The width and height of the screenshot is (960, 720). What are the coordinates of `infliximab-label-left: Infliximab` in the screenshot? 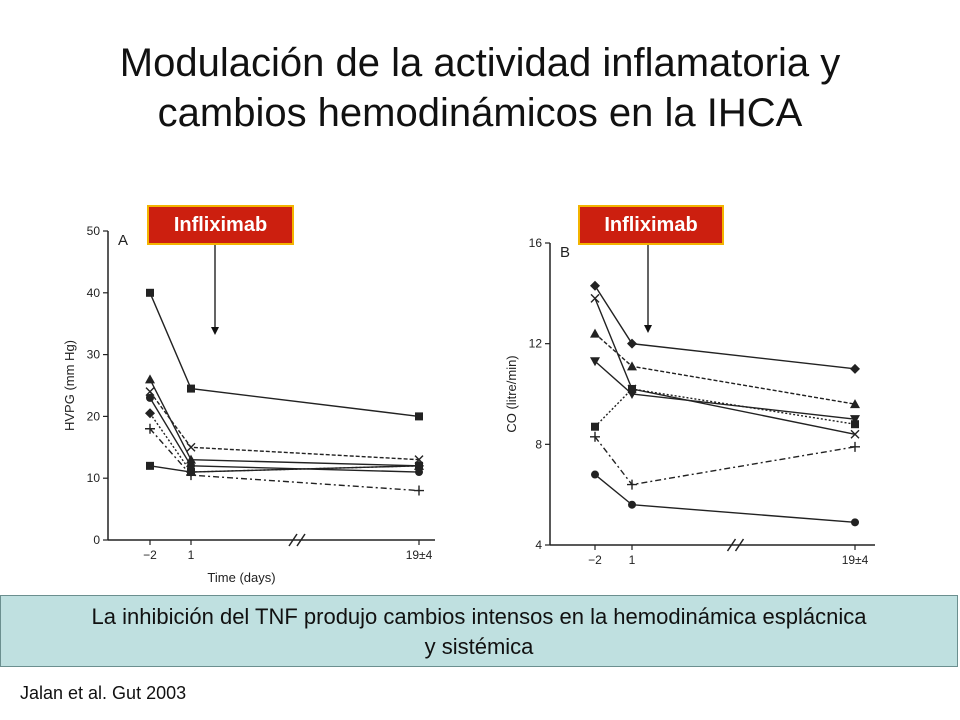 It's located at (220, 225).